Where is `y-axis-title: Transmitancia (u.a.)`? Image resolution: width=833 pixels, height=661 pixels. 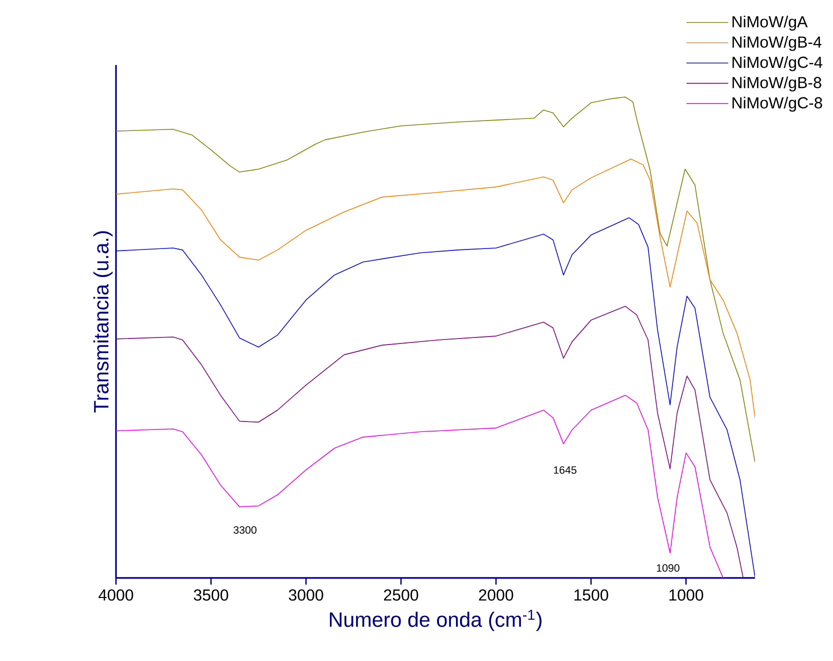
y-axis-title: Transmitancia (u.a.) is located at coordinates (103, 322).